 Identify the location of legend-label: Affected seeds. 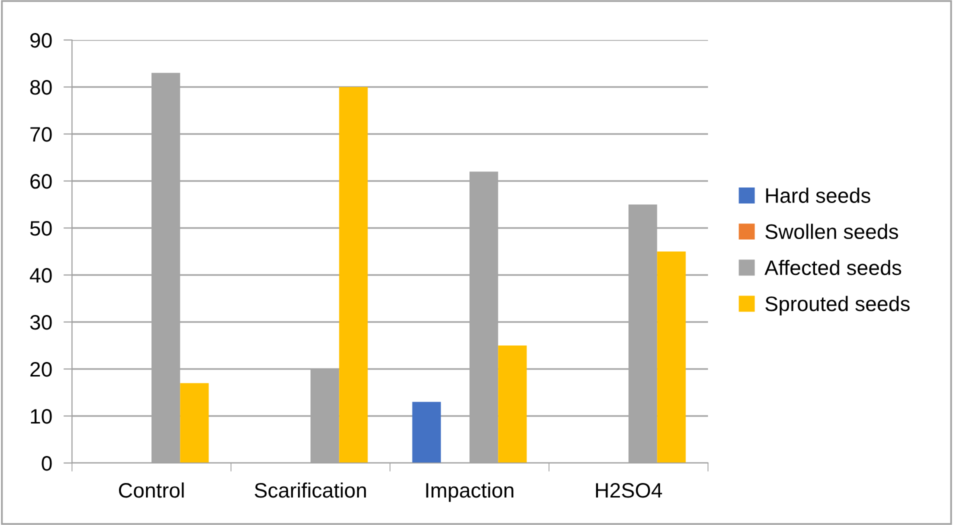
(833, 268).